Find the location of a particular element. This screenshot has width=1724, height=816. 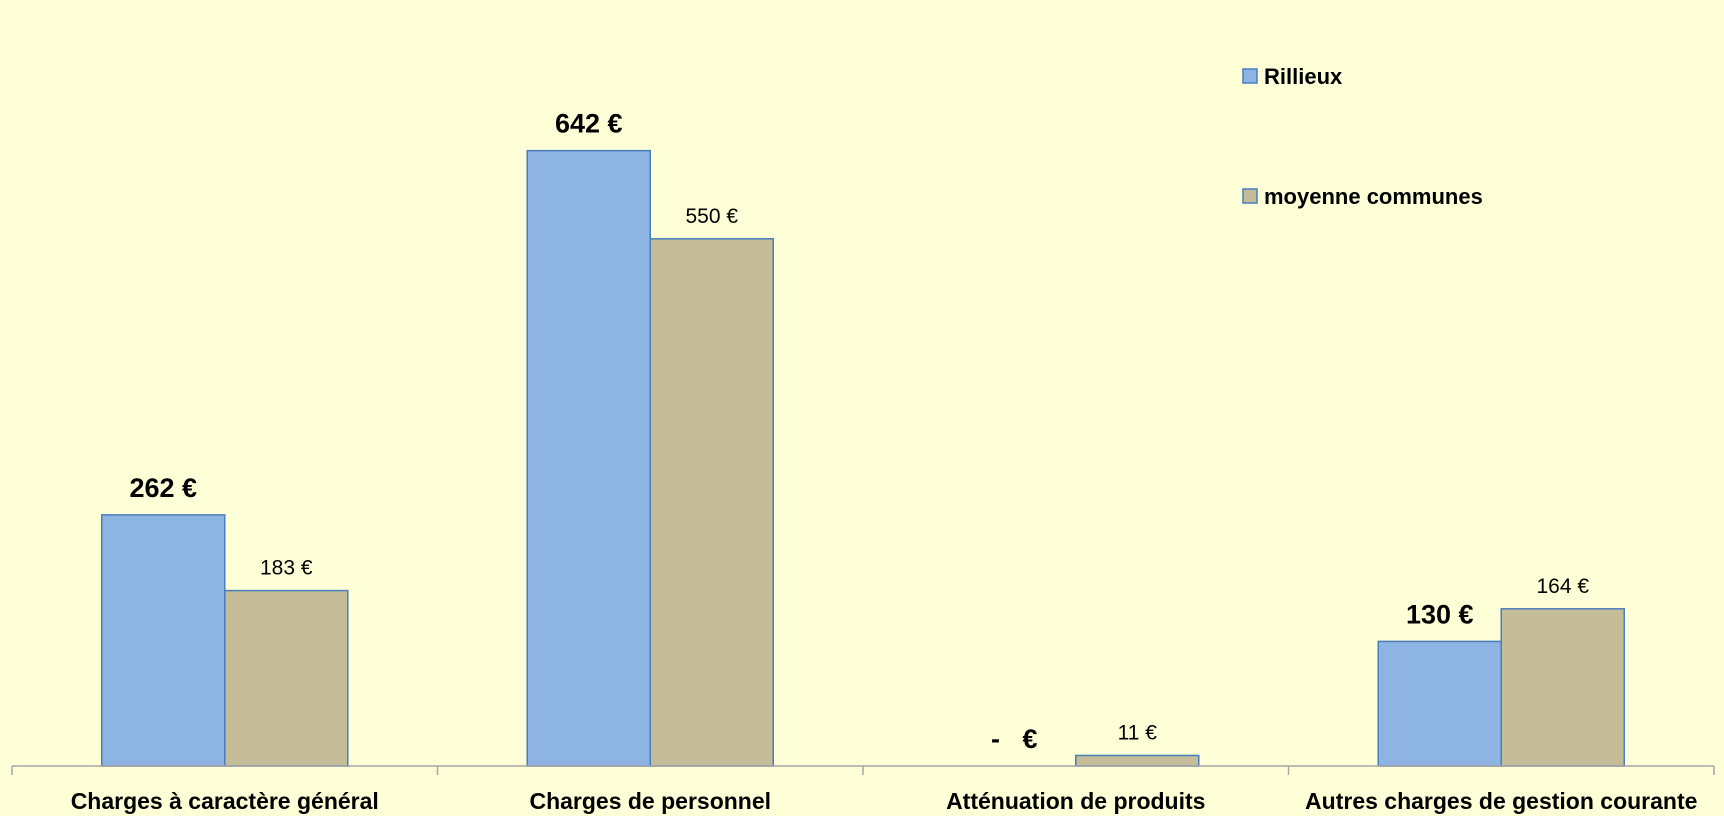

data-label: - € is located at coordinates (1014, 739).